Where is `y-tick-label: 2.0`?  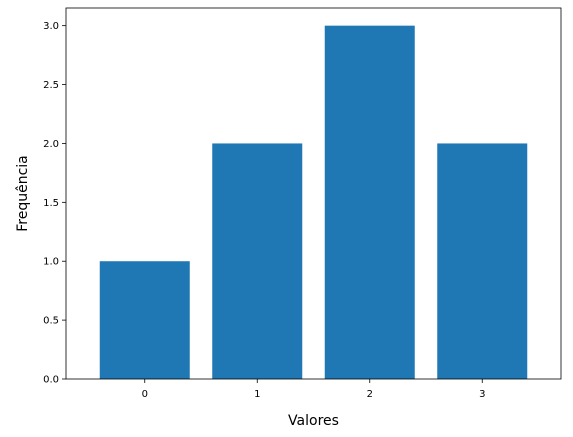
y-tick-label: 2.0 is located at coordinates (51, 144).